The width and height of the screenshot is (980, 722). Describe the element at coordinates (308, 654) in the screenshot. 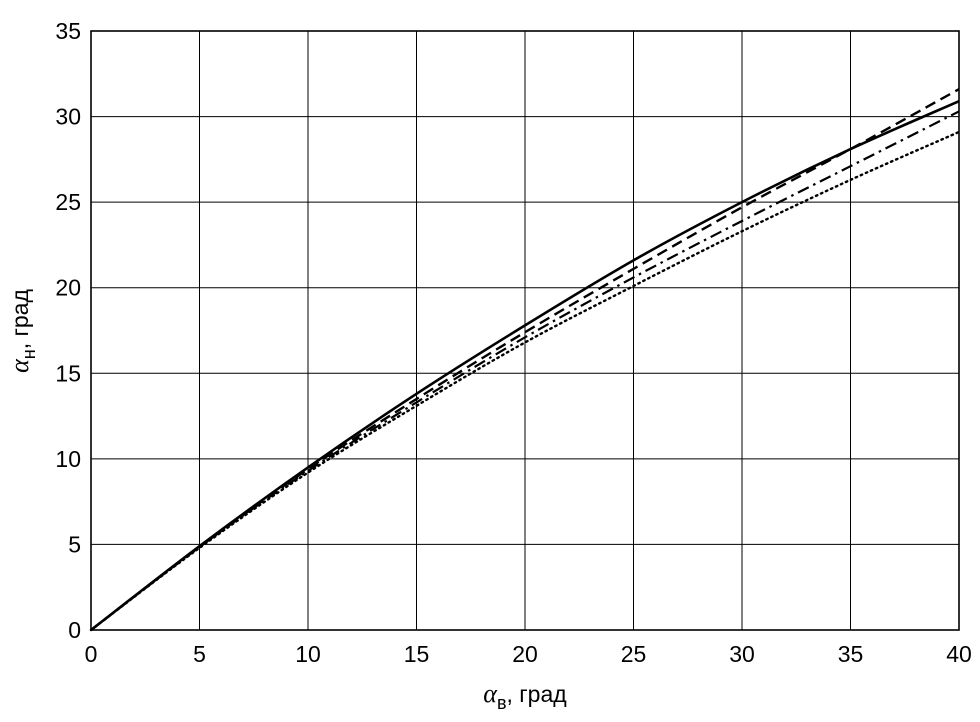

I see `x-tick-label: 10` at that location.